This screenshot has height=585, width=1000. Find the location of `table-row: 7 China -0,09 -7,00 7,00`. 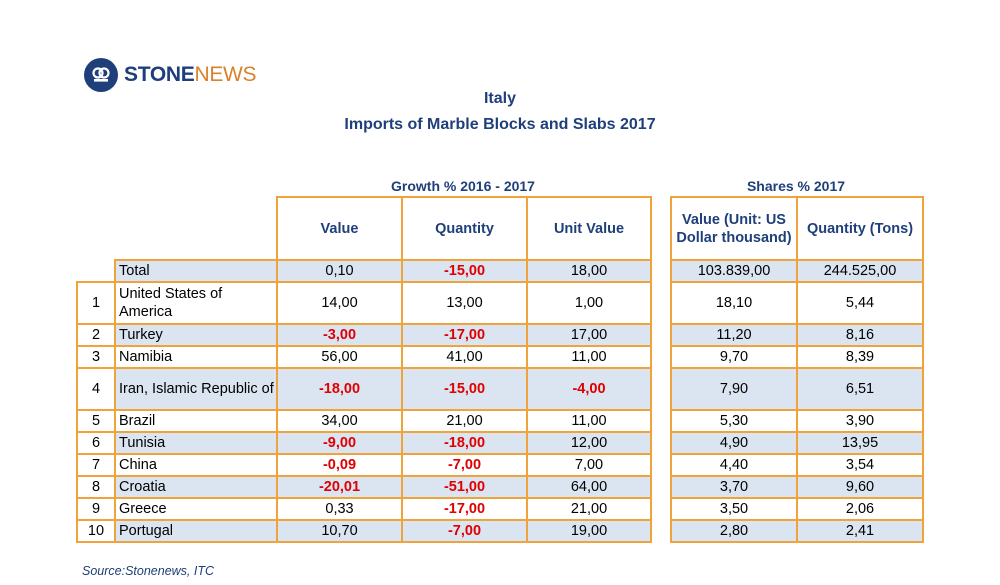

table-row: 7 China -0,09 -7,00 7,00 is located at coordinates (364, 465).